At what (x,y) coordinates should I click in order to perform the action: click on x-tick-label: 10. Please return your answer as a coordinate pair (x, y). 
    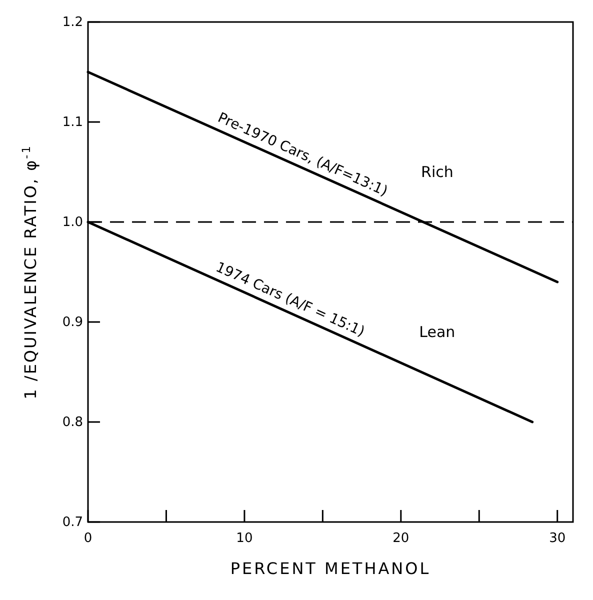
    Looking at the image, I should click on (244, 538).